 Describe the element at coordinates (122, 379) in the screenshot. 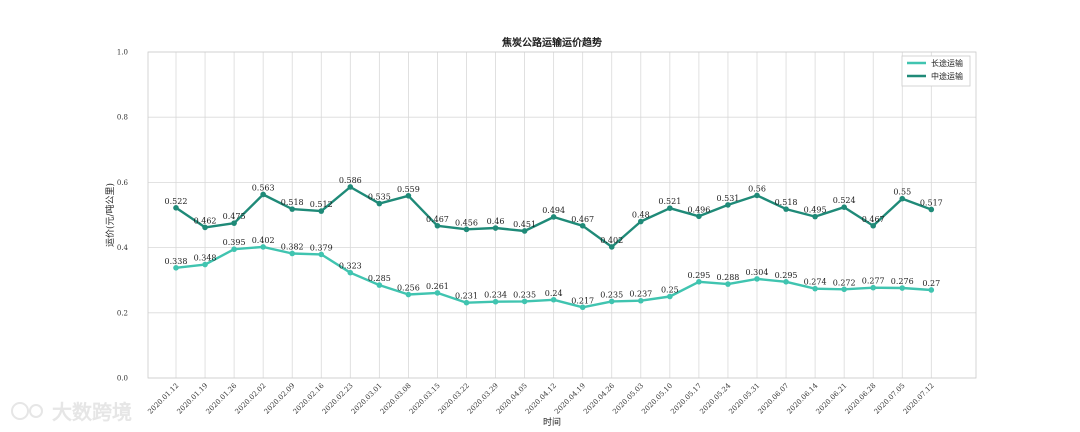

I see `y-tick-label: 0.0` at that location.